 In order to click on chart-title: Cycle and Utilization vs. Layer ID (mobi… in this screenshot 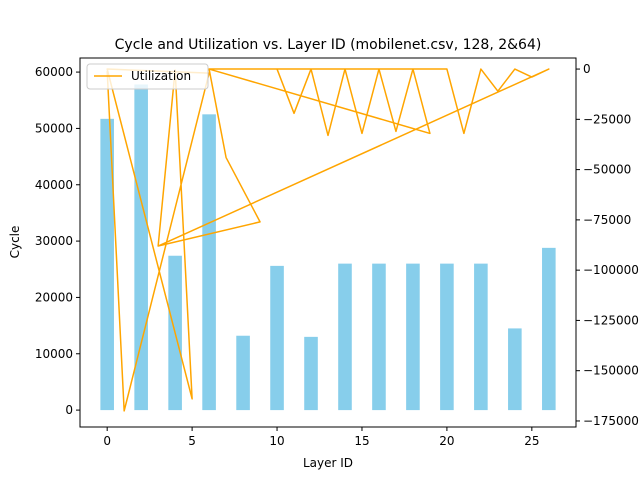, I will do `click(328, 45)`.